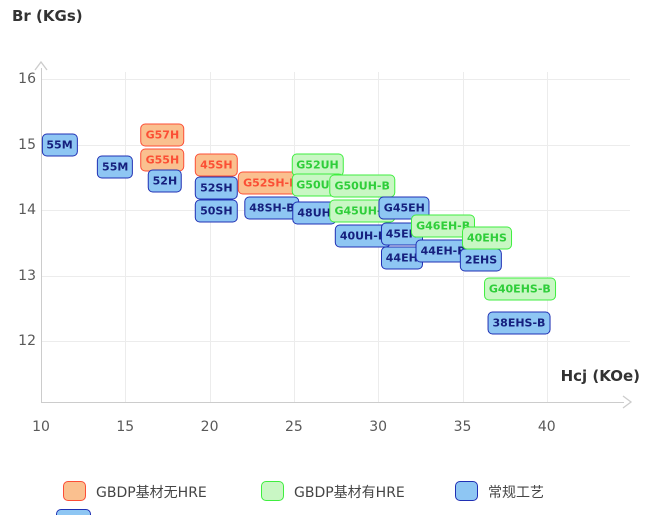 The image size is (645, 515). What do you see at coordinates (27, 341) in the screenshot?
I see `y-tick-12: 12` at bounding box center [27, 341].